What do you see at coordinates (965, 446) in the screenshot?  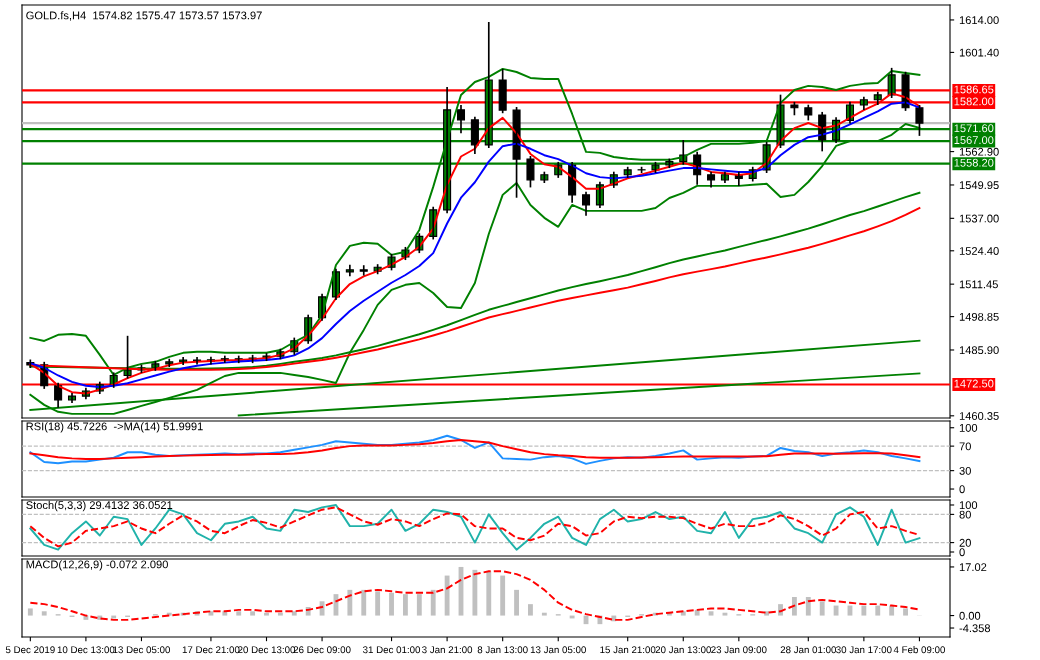 I see `y-tick-label: 70` at bounding box center [965, 446].